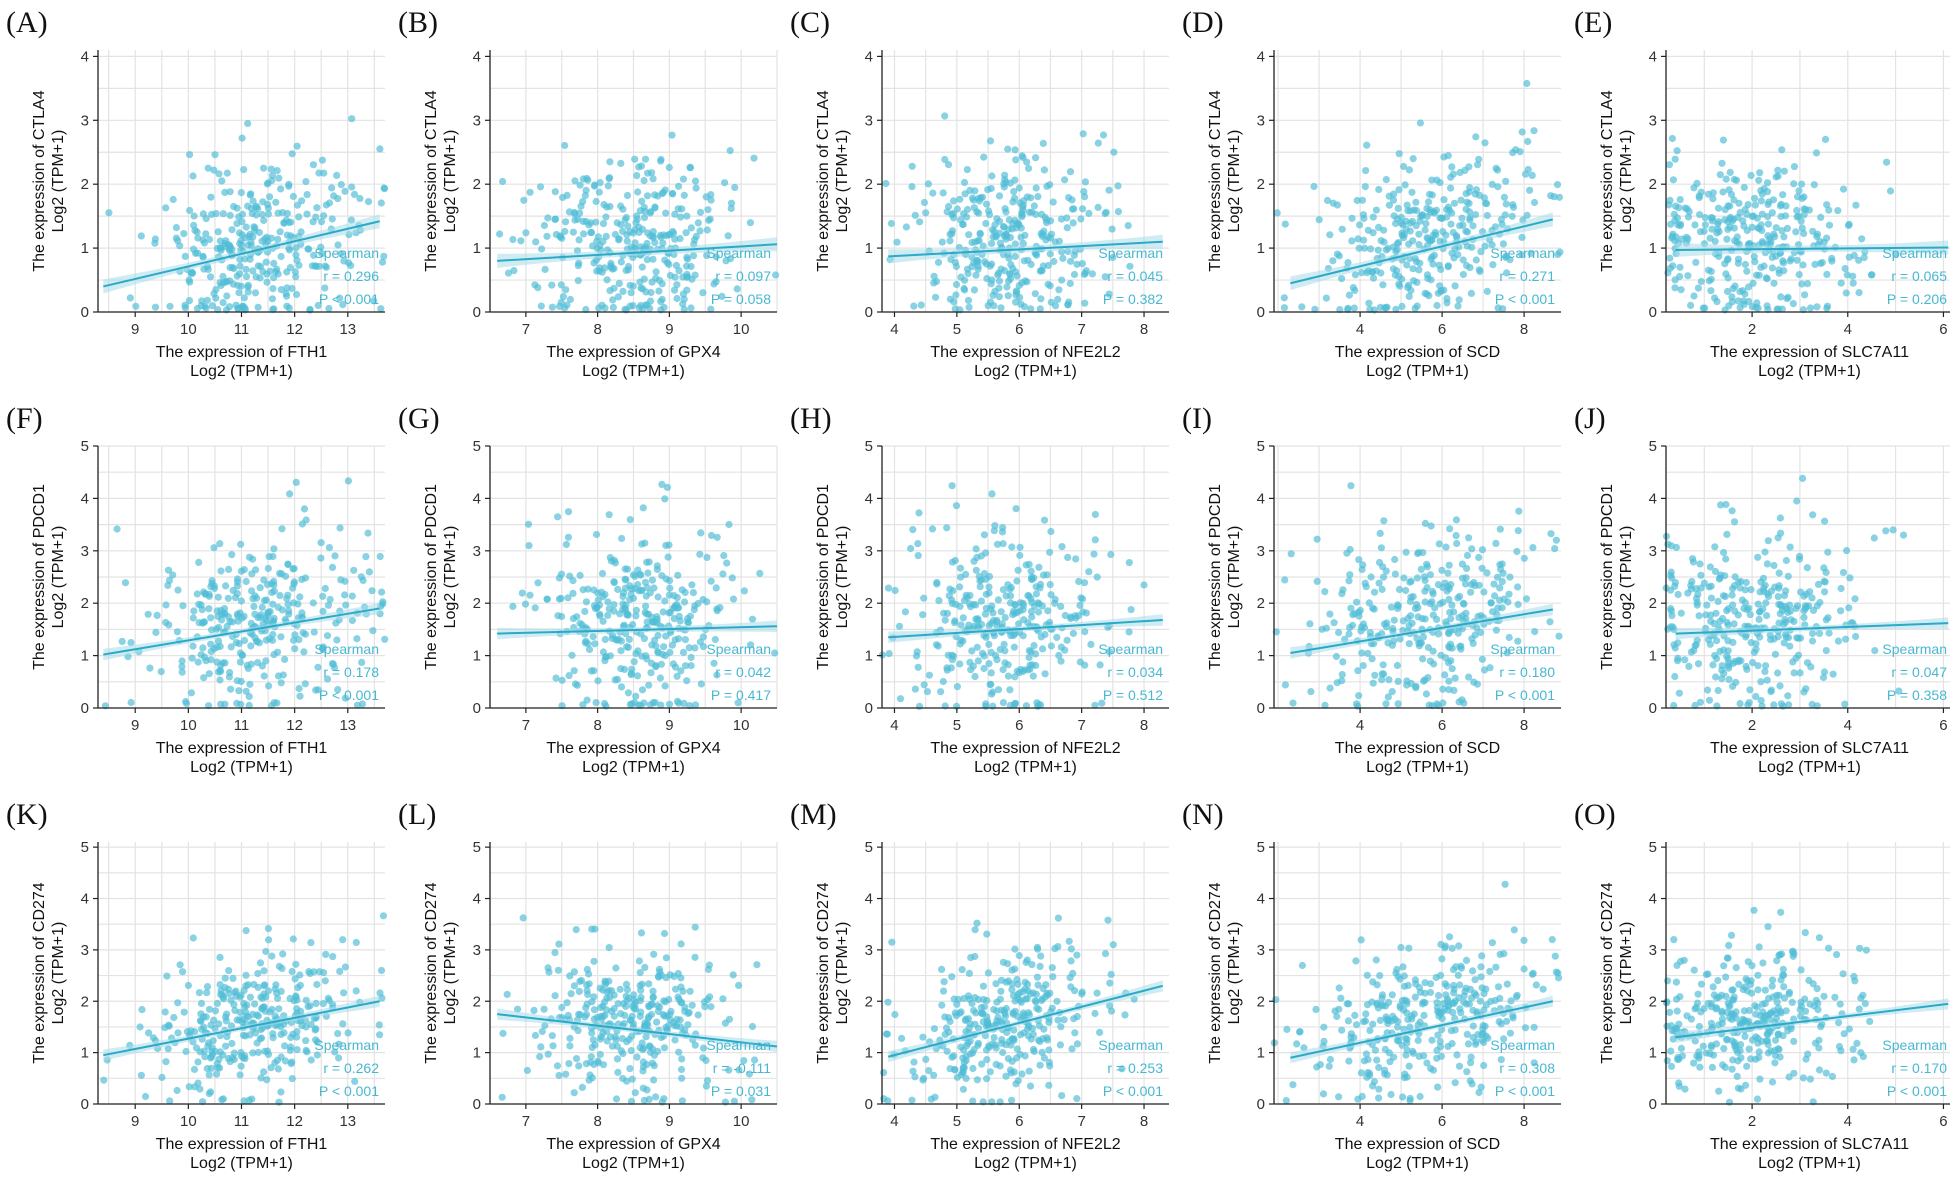 This screenshot has height=1201, width=1950. Describe the element at coordinates (85, 56) in the screenshot. I see `y-tick-label: 4` at that location.